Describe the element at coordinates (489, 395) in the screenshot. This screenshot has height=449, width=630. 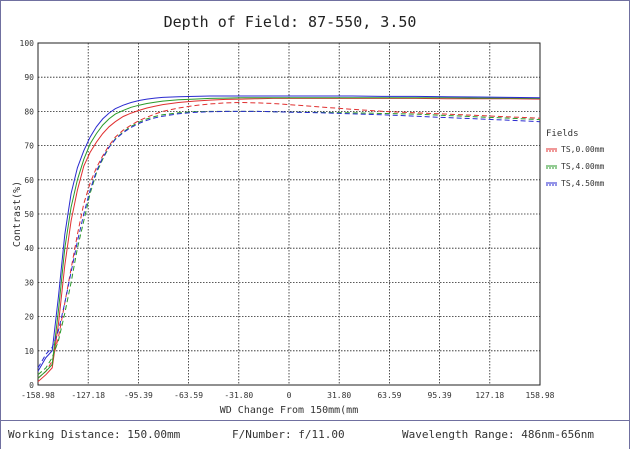
I see `x-tick-label: 127.18` at that location.